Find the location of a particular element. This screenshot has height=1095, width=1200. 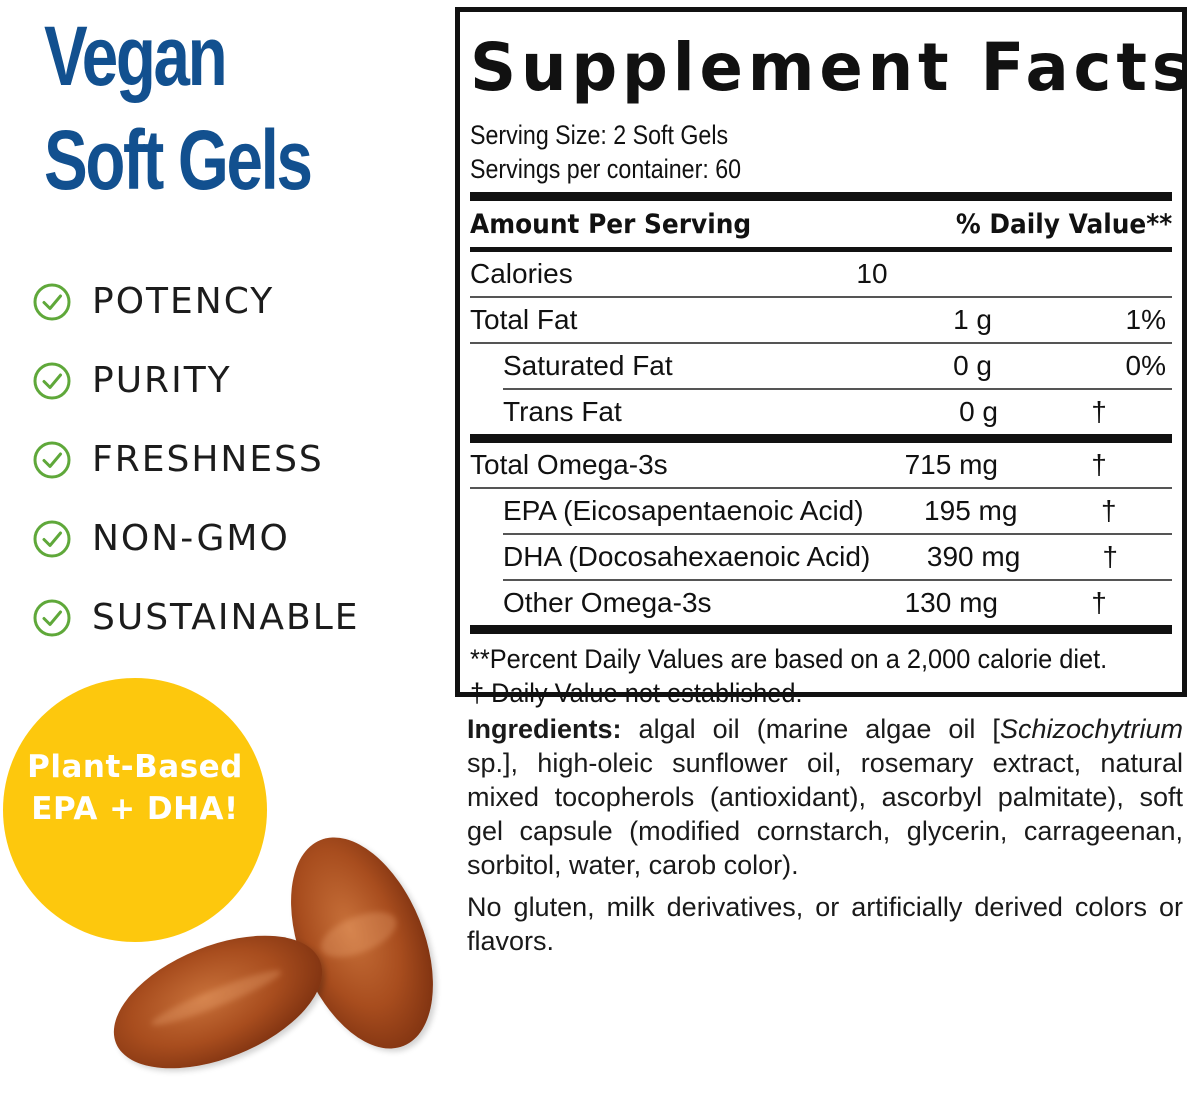

ingredients-label: Ingredients: is located at coordinates (544, 729).